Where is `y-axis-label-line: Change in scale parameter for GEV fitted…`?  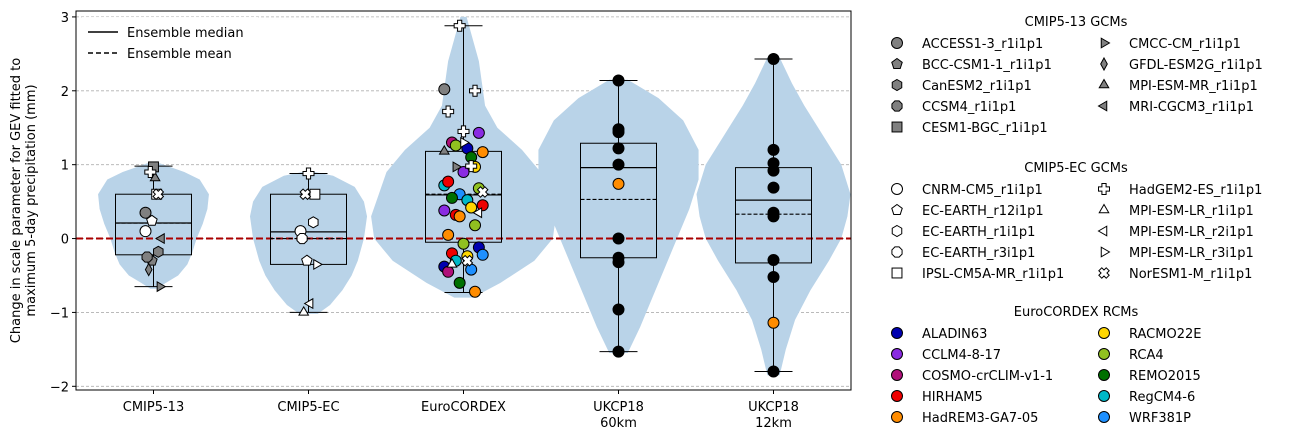
y-axis-label-line: Change in scale parameter for GEV fitted… is located at coordinates (16, 200).